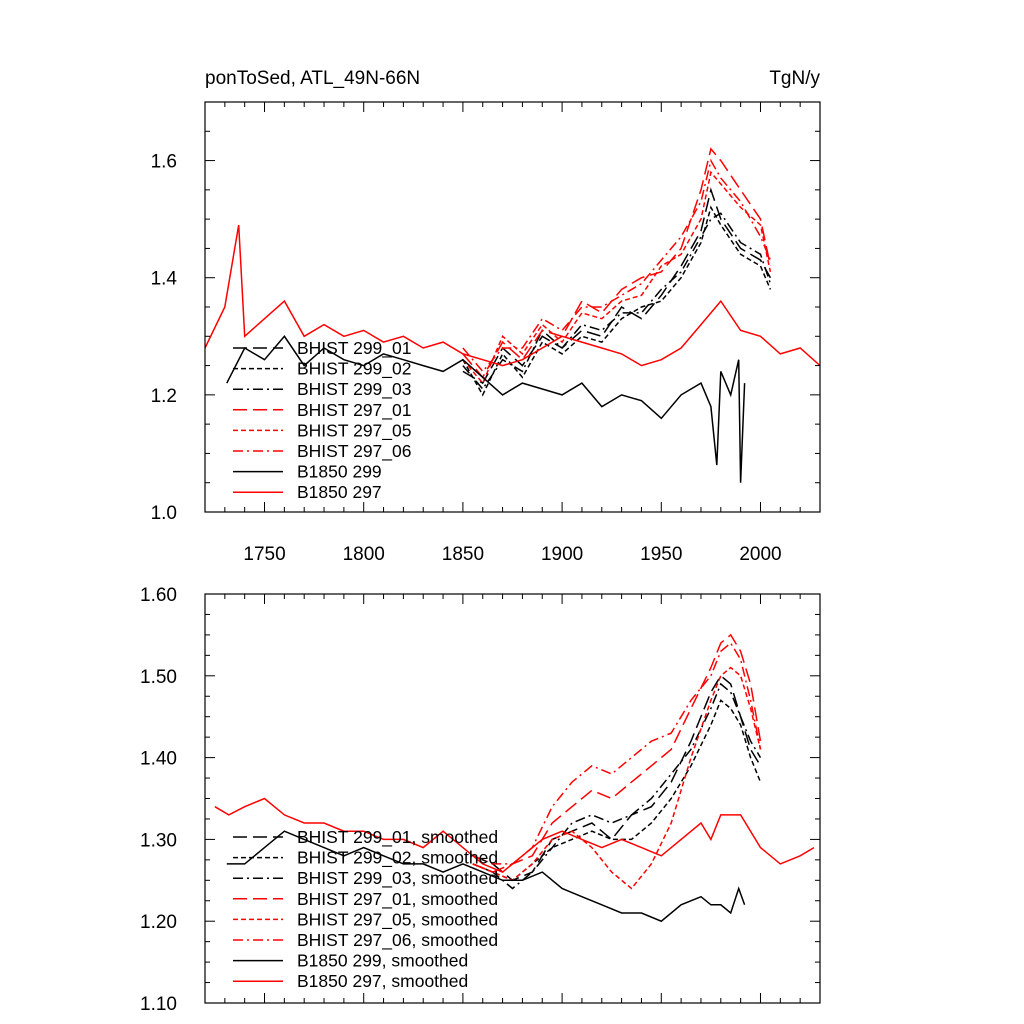 This screenshot has height=1024, width=1024. Describe the element at coordinates (397, 899) in the screenshot. I see `legend-label-4: BHIST 297_01, smoothed` at that location.